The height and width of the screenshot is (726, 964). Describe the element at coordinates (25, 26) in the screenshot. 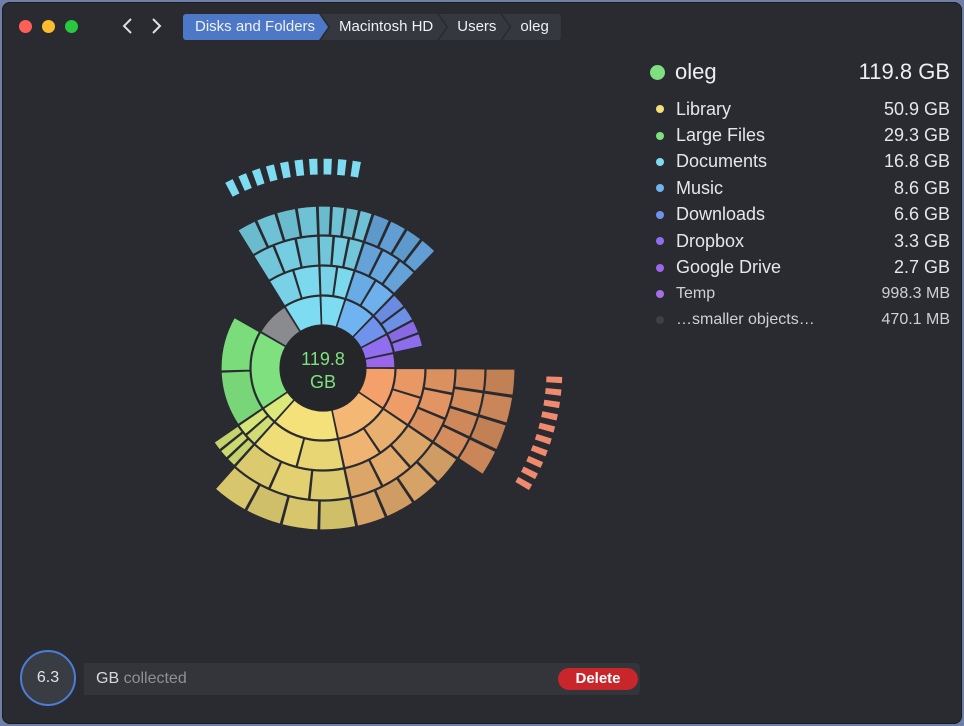

I see `close-window-button` at that location.